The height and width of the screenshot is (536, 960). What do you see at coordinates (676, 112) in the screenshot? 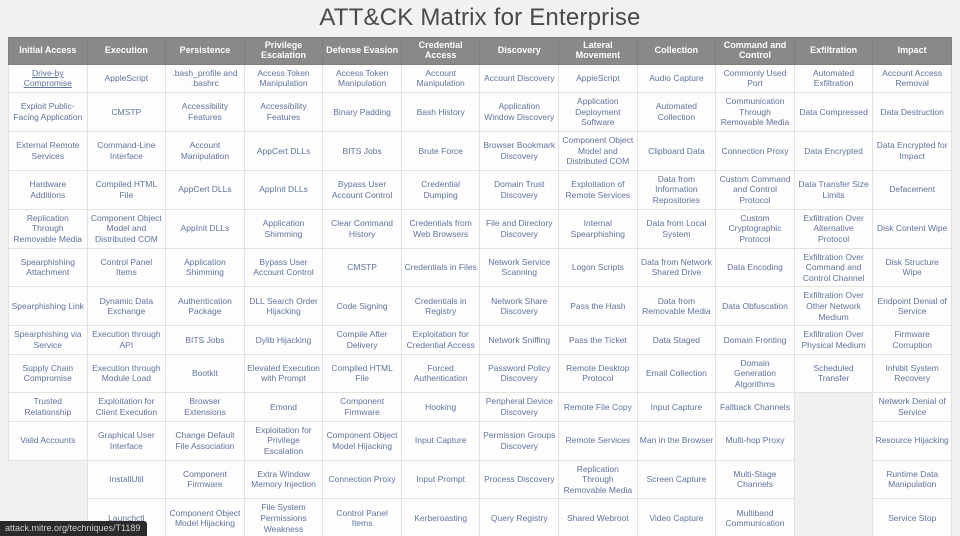
I see `technique-cell: Automated Collection` at bounding box center [676, 112].